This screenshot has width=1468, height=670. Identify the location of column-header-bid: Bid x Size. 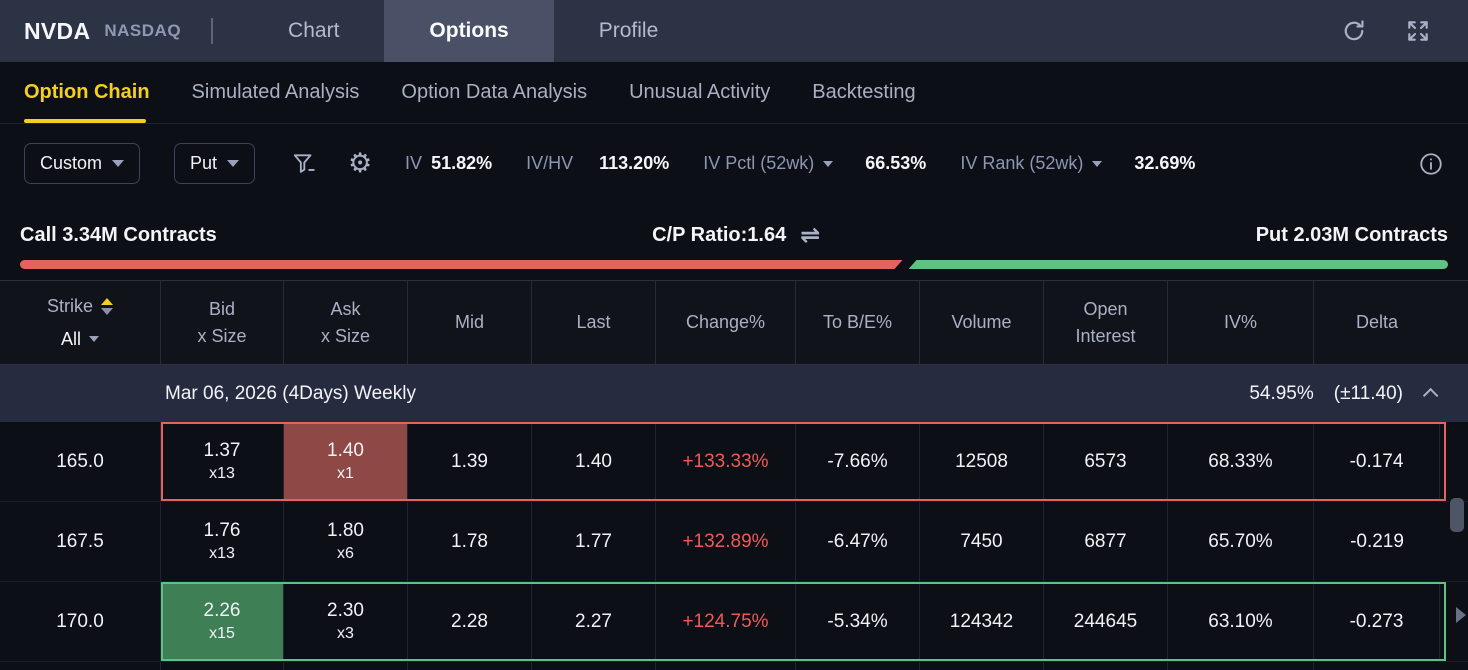
(222, 322).